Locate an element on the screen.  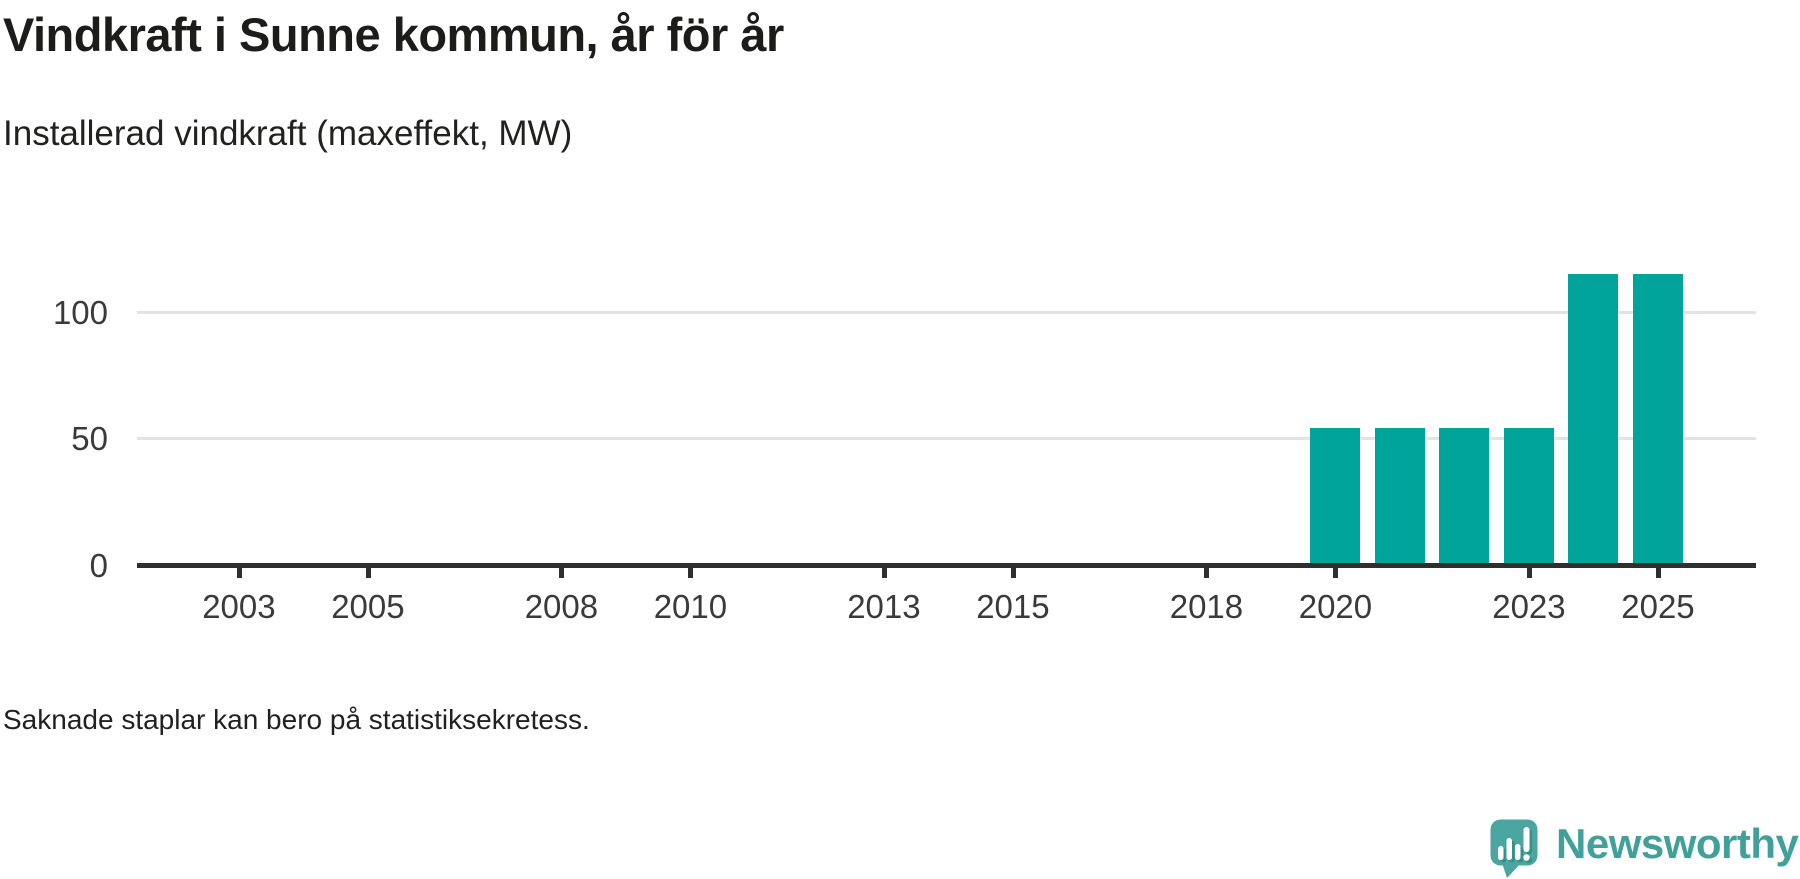
newsworthy-logo-icon is located at coordinates (1514, 848).